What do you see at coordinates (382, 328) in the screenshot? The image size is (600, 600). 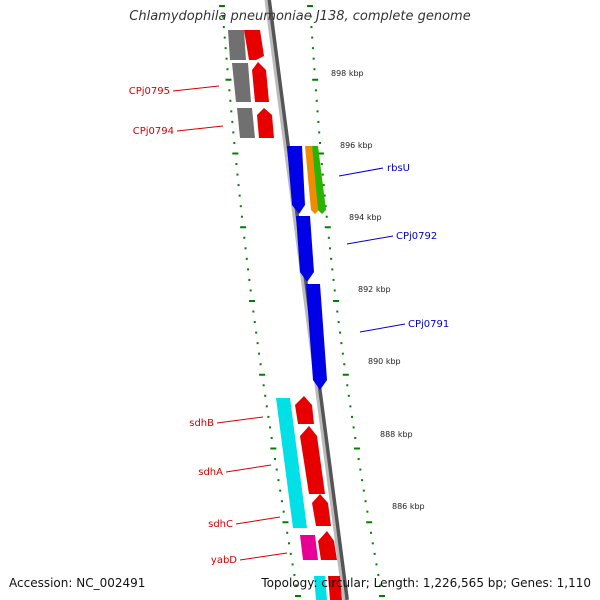 I see `leader-line-cpj0791` at bounding box center [382, 328].